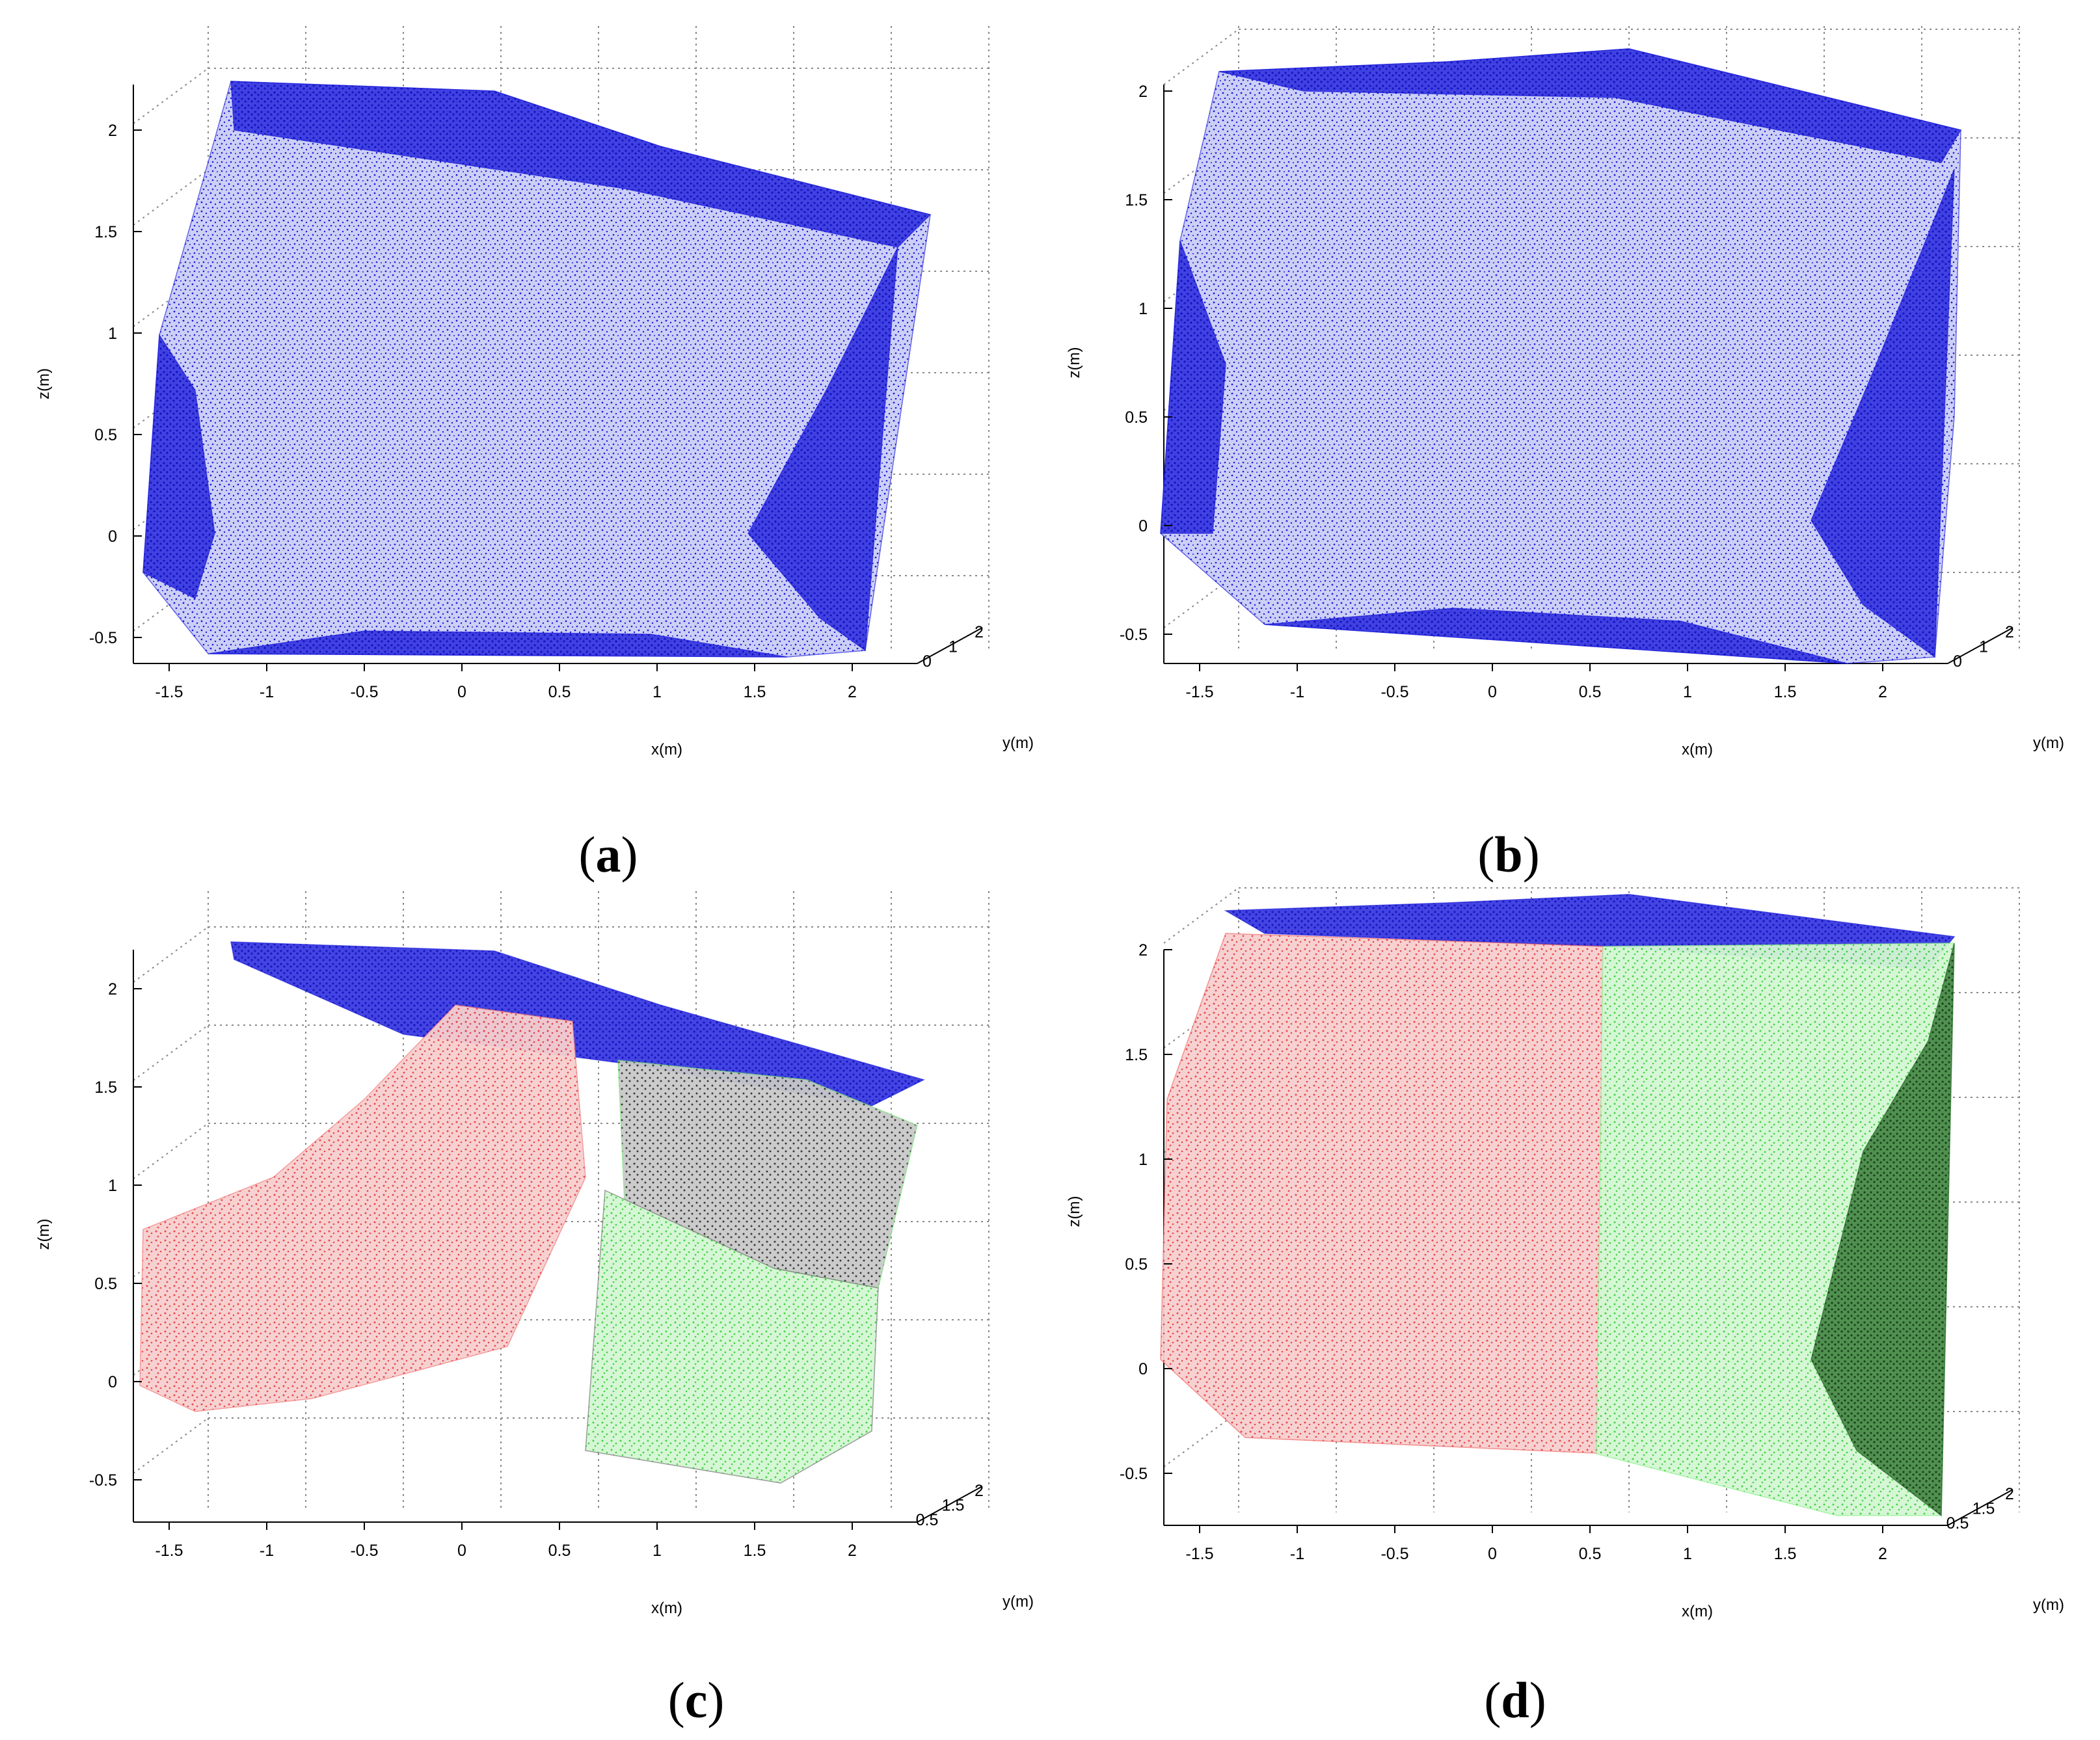  I want to click on point-cloud-segment-ceiling, so click(578, 1023).